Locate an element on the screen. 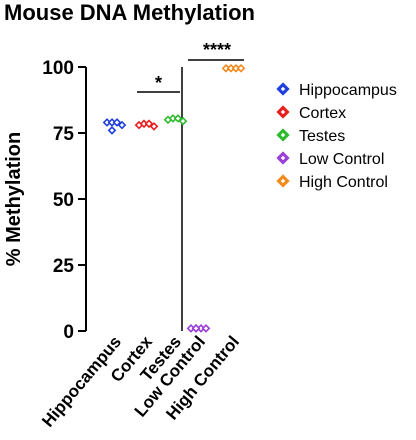  legend-label: Testes is located at coordinates (322, 136).